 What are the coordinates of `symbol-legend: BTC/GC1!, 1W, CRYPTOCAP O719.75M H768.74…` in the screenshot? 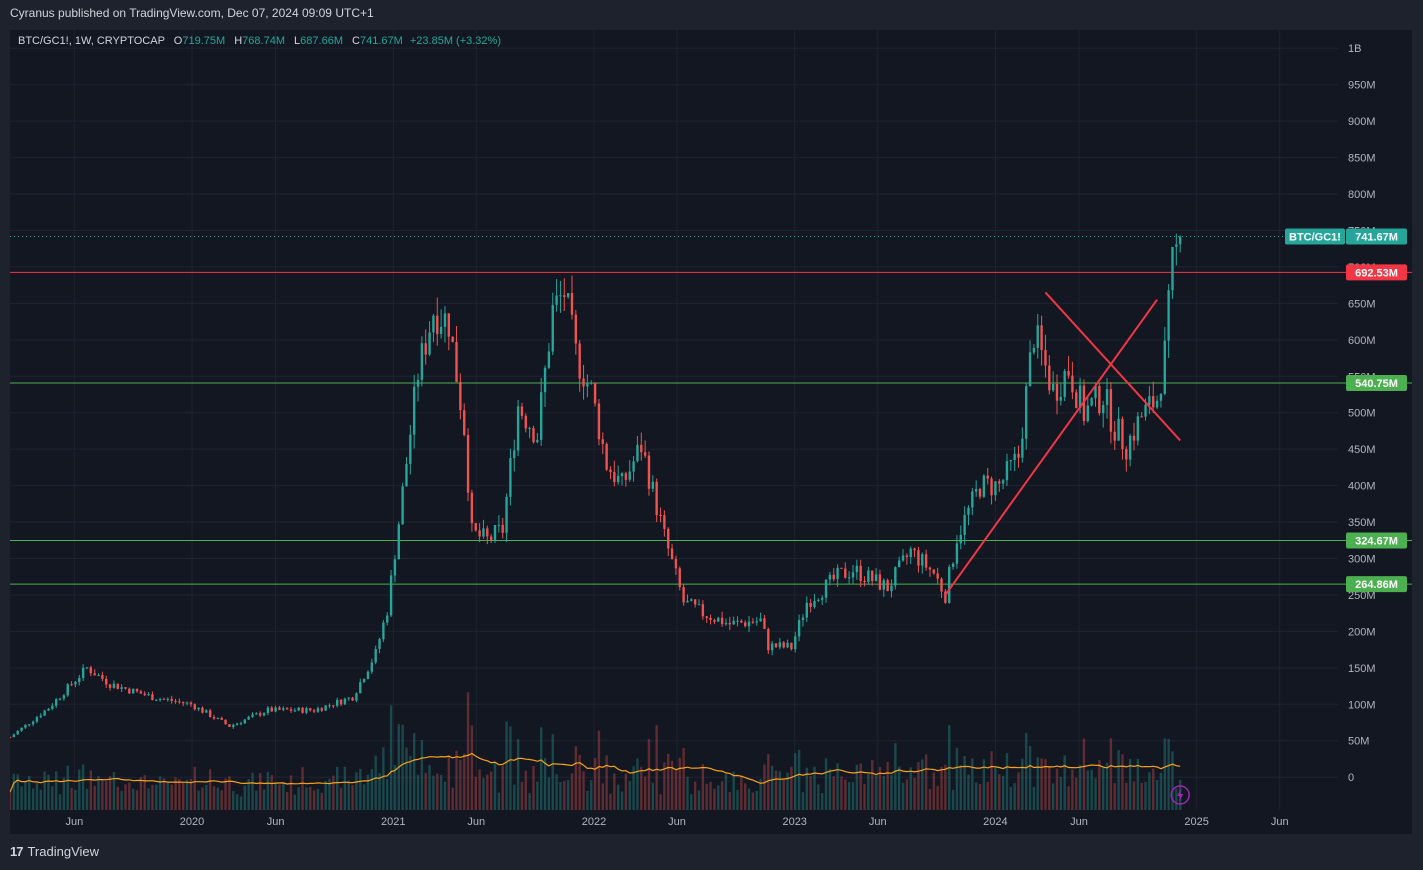 It's located at (259, 41).